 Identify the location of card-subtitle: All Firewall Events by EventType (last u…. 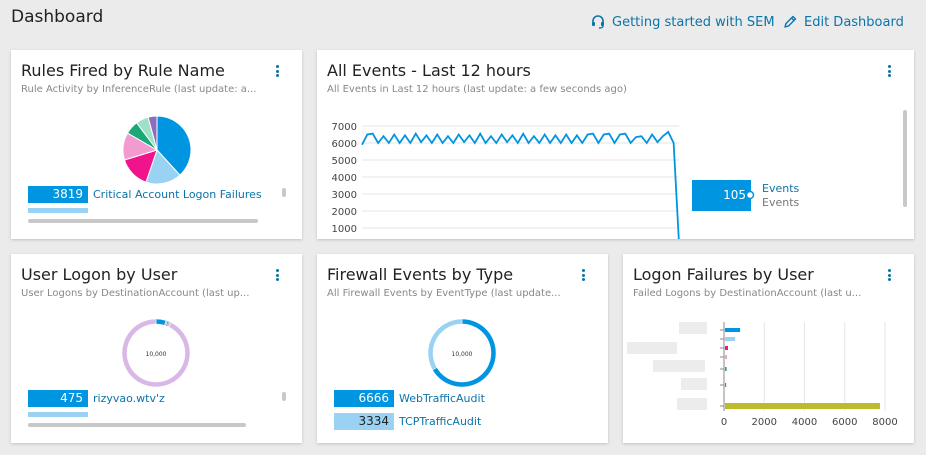
(444, 293).